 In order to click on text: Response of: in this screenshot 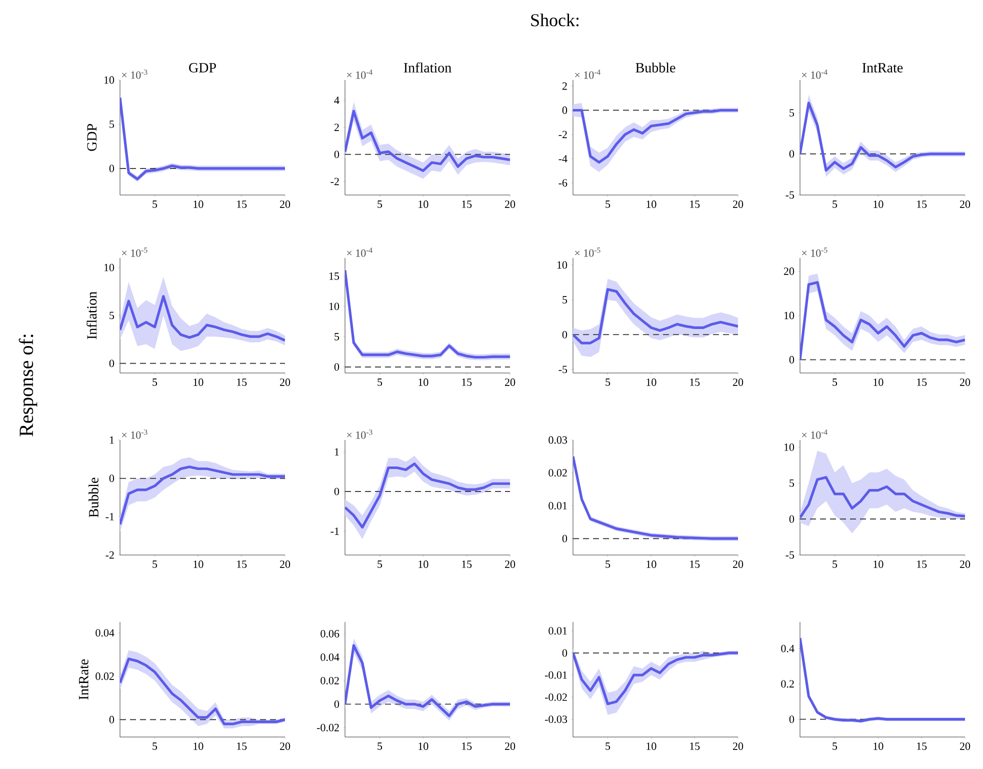, I will do `click(28, 385)`.